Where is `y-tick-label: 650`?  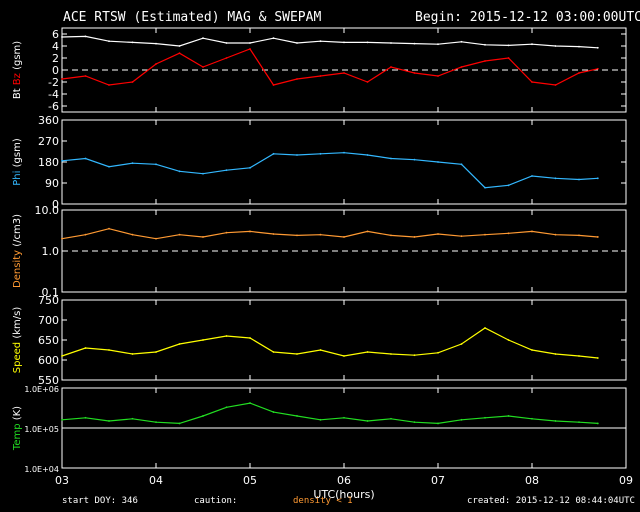
y-tick-label: 650 is located at coordinates (48, 340).